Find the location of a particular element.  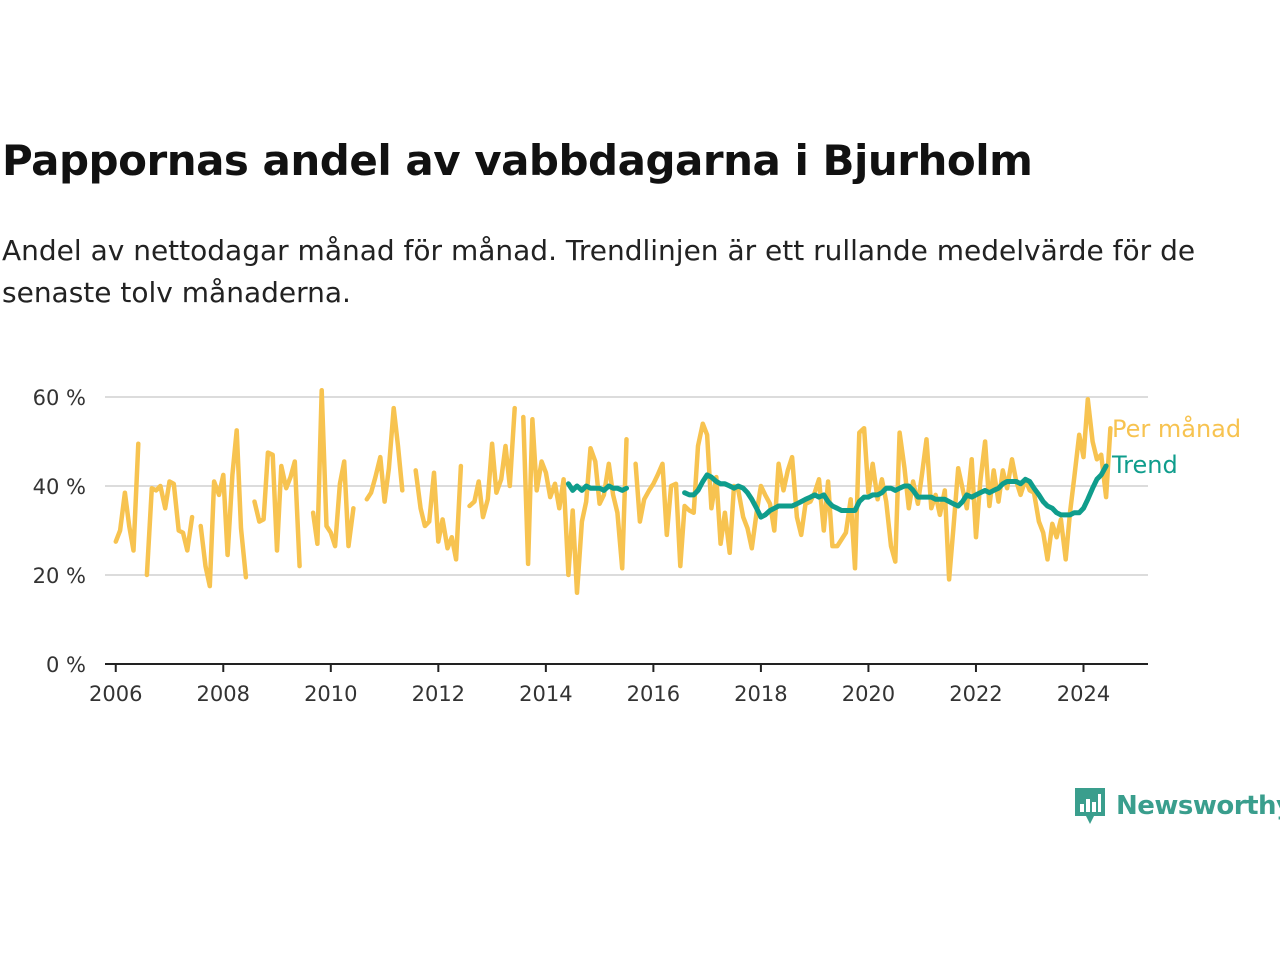

x-tick-label: 2006 is located at coordinates (115, 694).